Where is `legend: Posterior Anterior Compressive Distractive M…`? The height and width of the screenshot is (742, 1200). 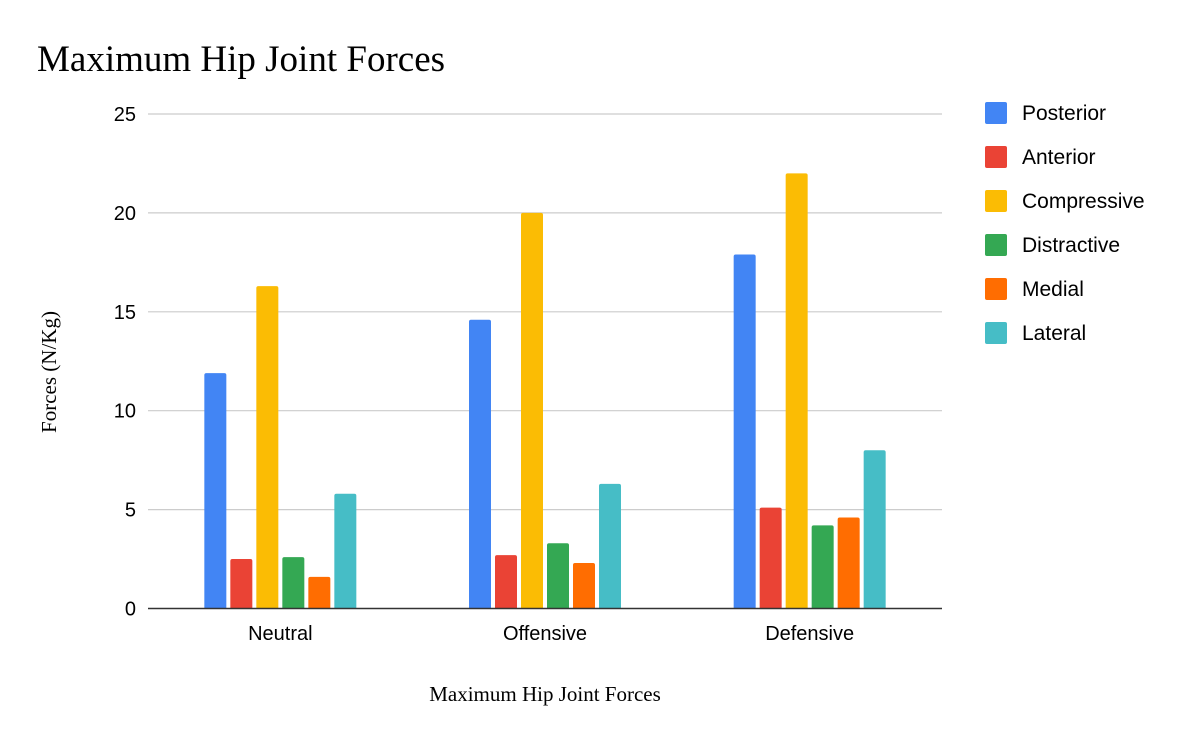 legend: Posterior Anterior Compressive Distractive M… is located at coordinates (1065, 223).